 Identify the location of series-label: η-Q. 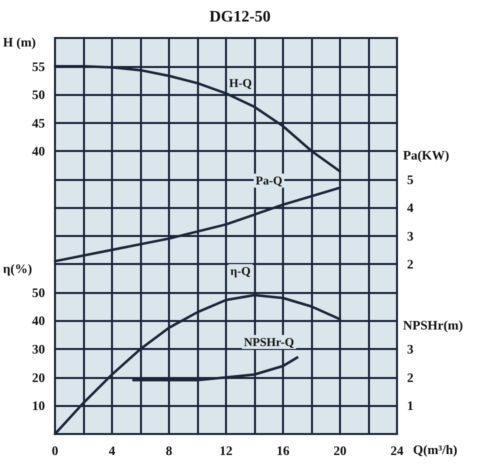
(240, 271).